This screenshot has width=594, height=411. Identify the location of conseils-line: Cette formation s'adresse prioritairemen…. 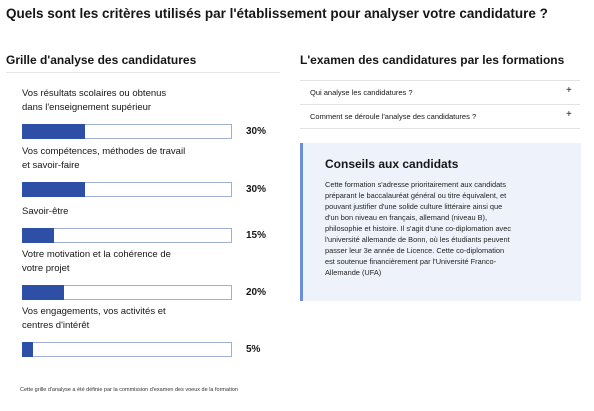
(415, 184).